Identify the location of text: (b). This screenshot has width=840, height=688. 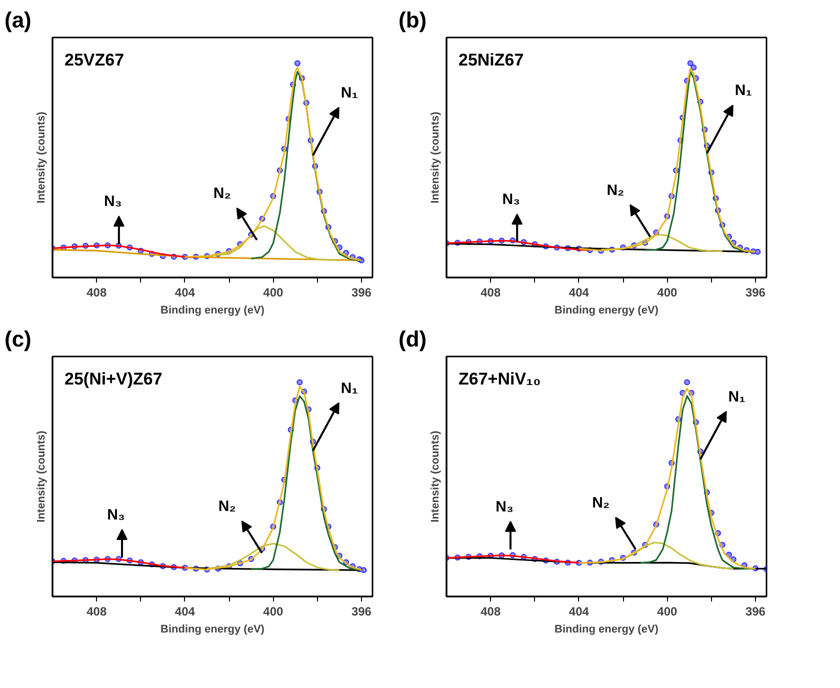
(412, 20).